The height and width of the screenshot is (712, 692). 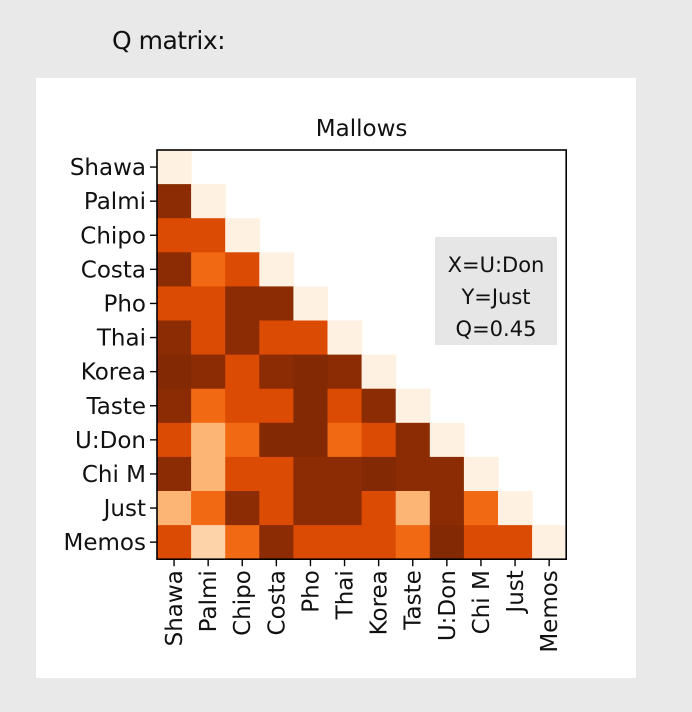 I want to click on heatmap-cell-taste-pho, so click(x=311, y=406).